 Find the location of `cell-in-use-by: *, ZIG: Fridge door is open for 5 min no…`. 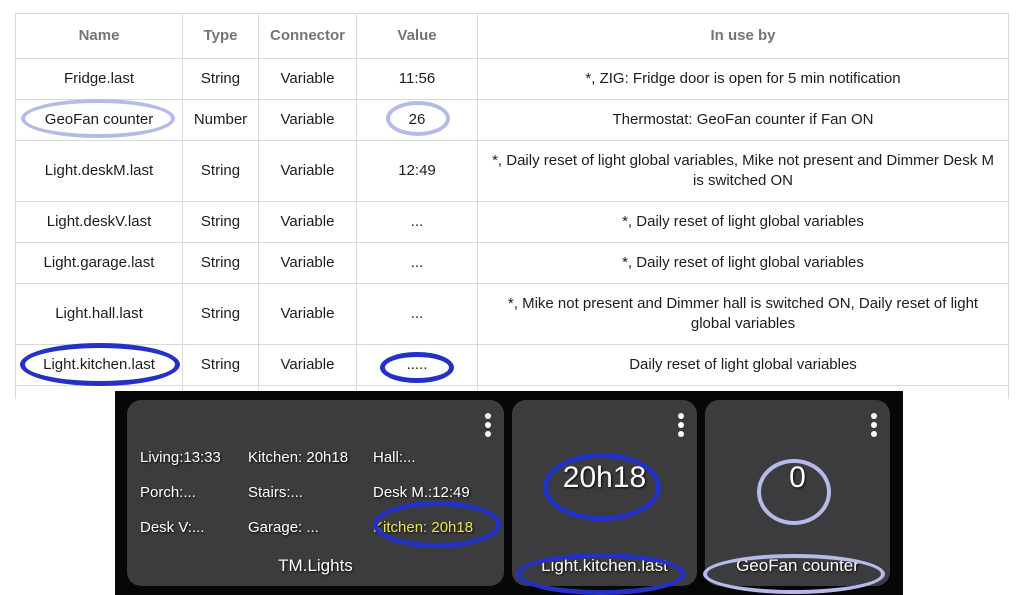

cell-in-use-by: *, ZIG: Fridge door is open for 5 min no… is located at coordinates (743, 79).